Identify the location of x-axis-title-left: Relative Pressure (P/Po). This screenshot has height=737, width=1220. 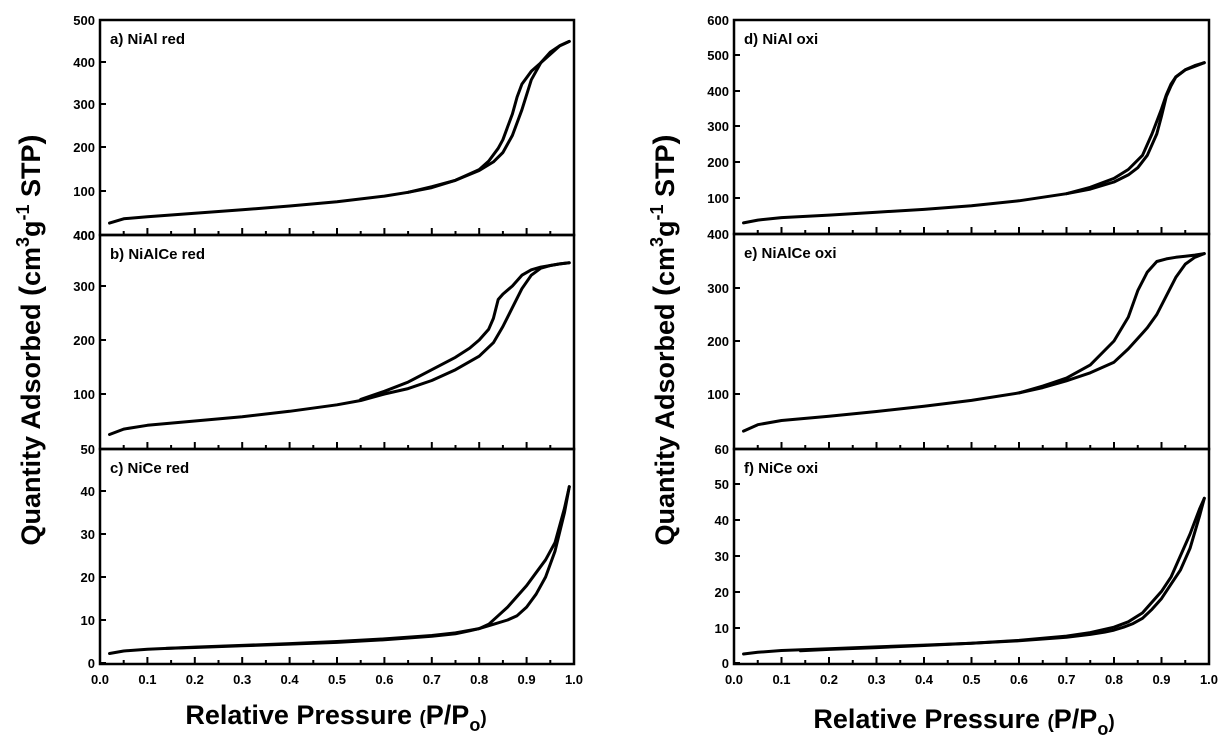
(335, 717).